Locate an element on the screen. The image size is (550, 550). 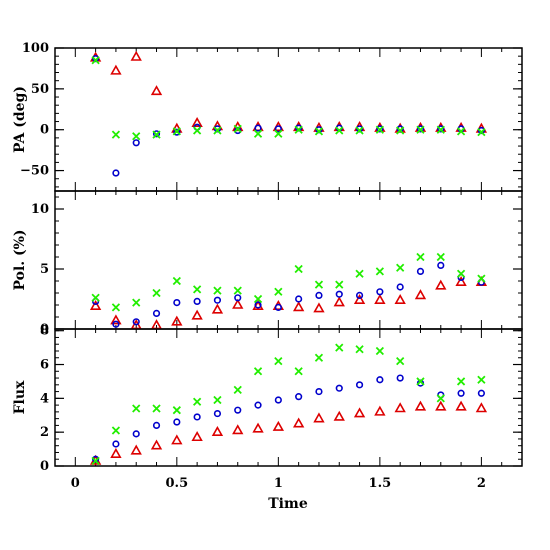
y-tick-label: 8 is located at coordinates (44, 331).